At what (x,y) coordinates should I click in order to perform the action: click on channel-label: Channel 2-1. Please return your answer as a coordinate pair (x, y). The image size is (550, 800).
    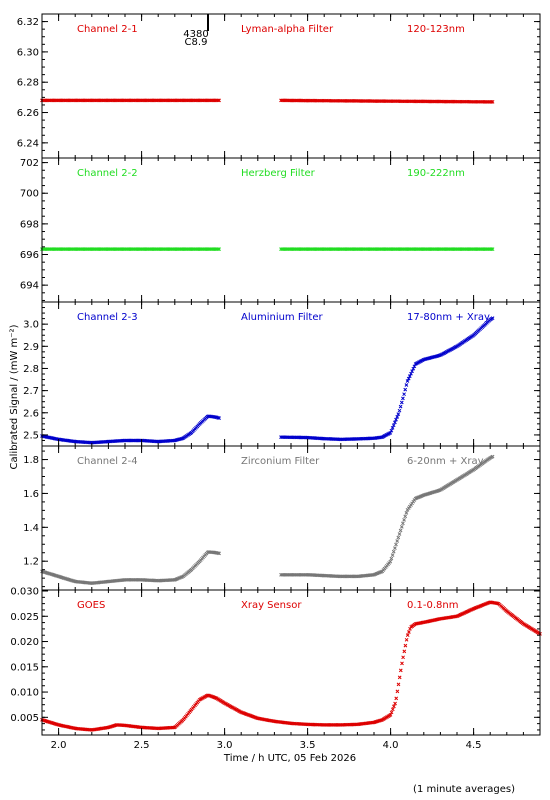
    Looking at the image, I should click on (107, 29).